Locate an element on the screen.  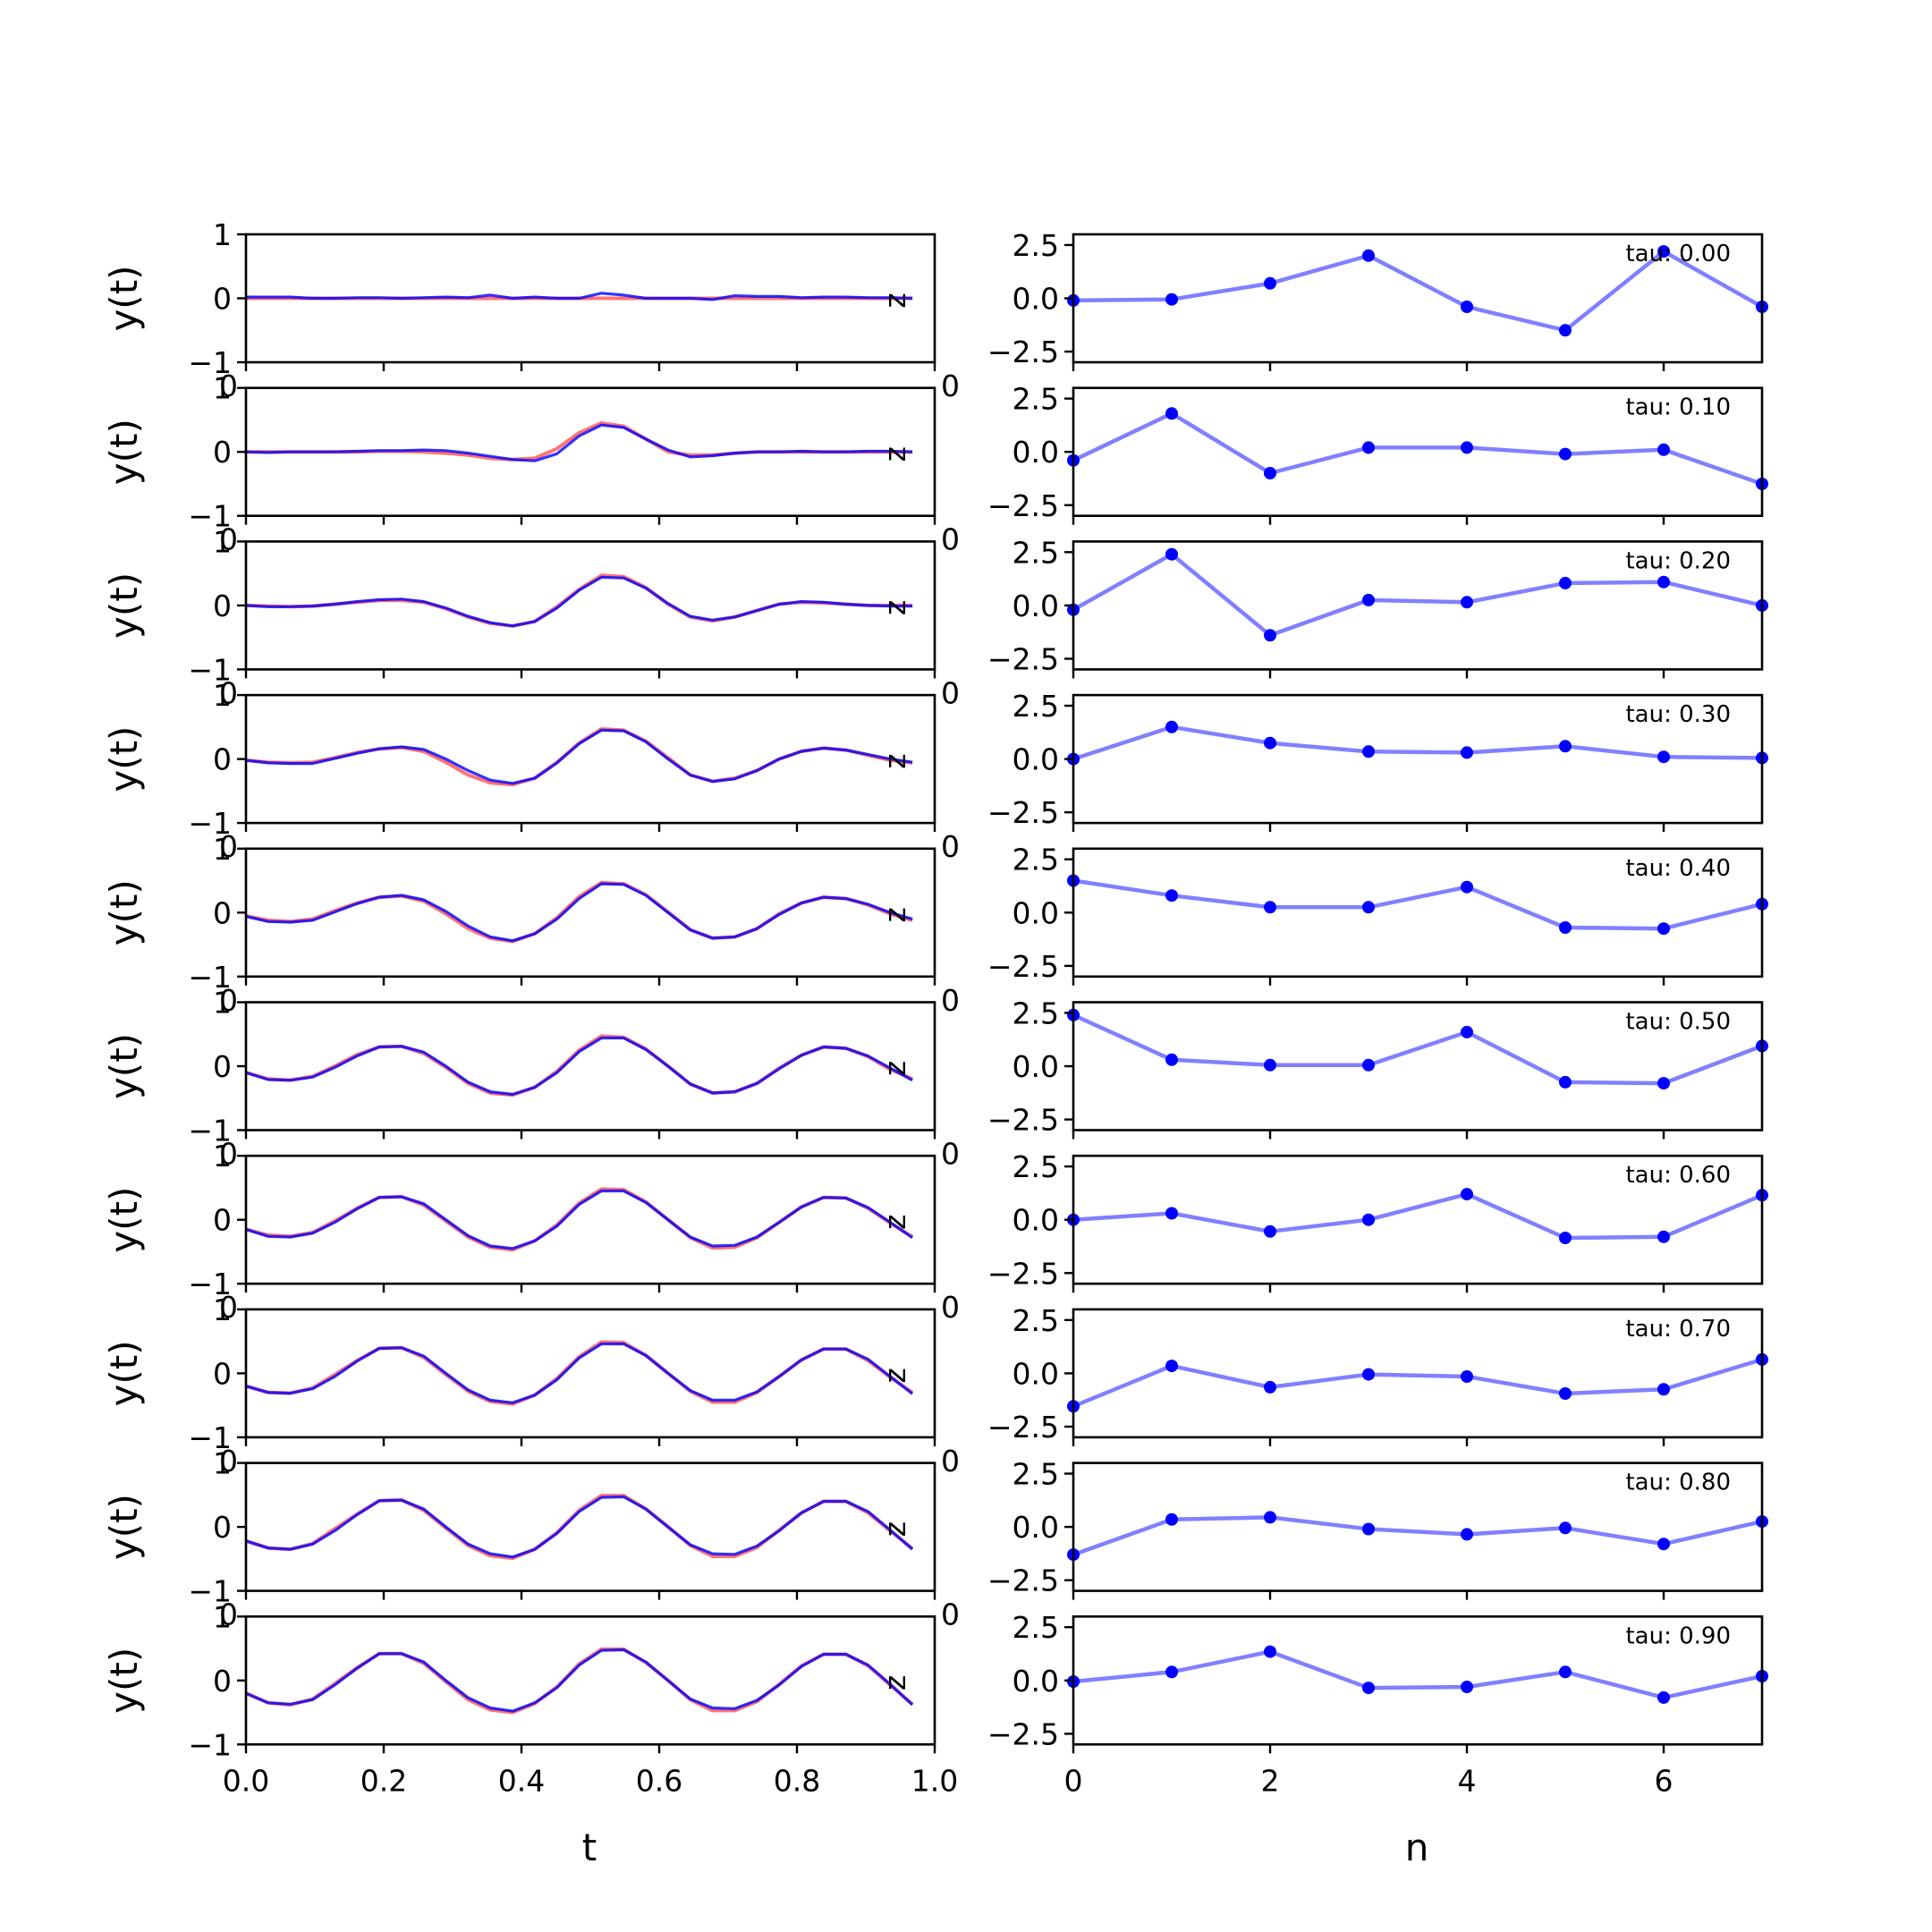
x-tick-label: 0.8 is located at coordinates (797, 1780).